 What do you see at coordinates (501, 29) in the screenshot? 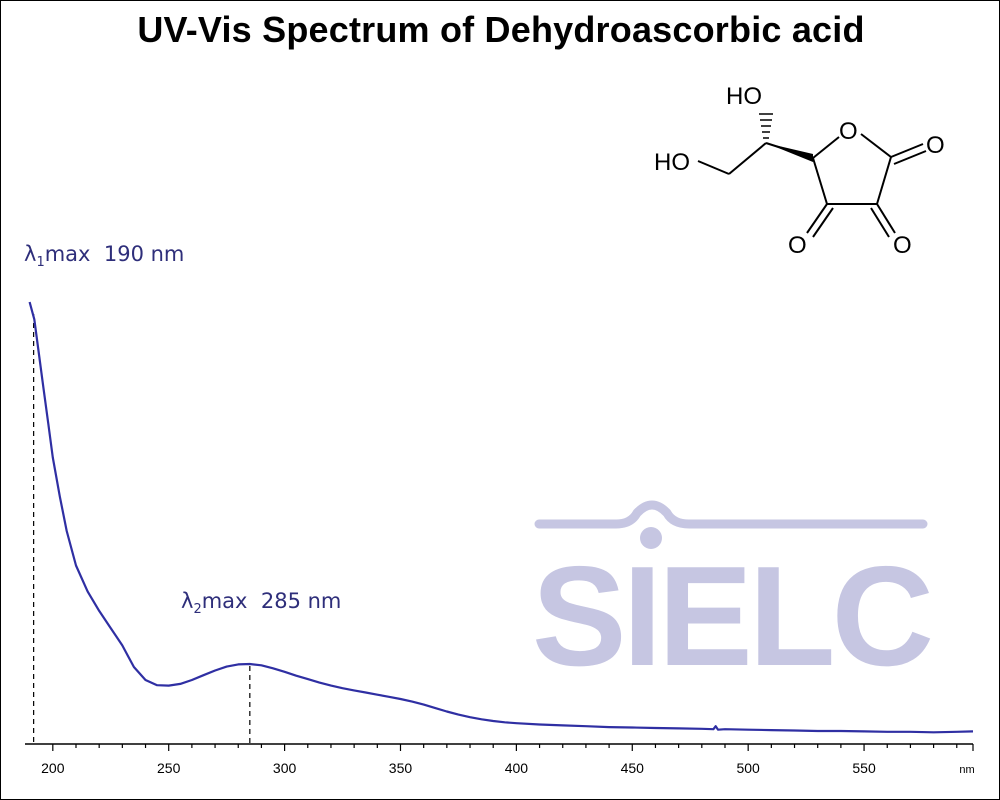
I see `chart-title: UV-Vis Spectrum of Dehydroascorbic acid` at bounding box center [501, 29].